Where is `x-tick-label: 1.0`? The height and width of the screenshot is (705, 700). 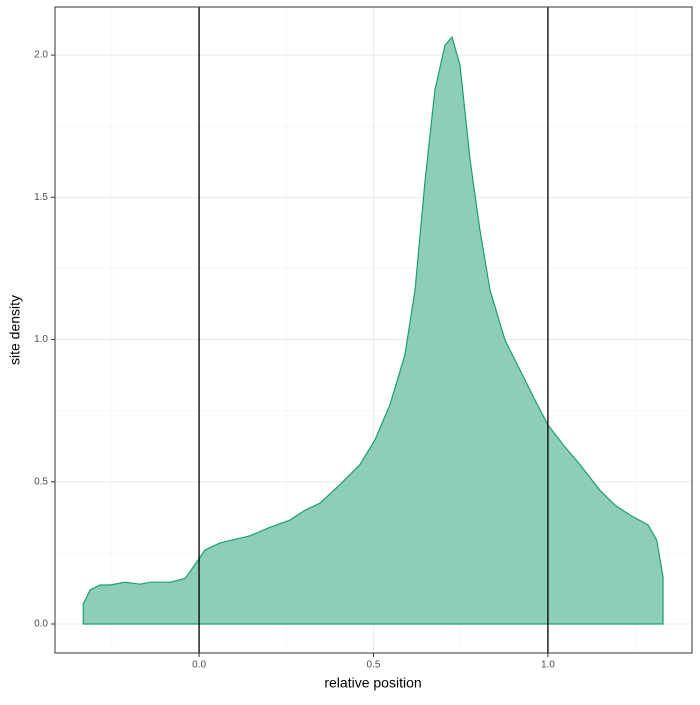 x-tick-label: 1.0 is located at coordinates (548, 665).